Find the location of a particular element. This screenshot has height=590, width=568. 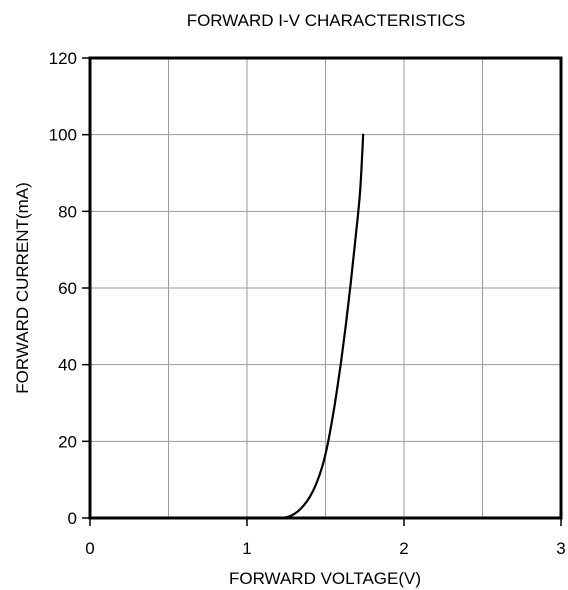

x-tick-label: 1 is located at coordinates (246, 548).